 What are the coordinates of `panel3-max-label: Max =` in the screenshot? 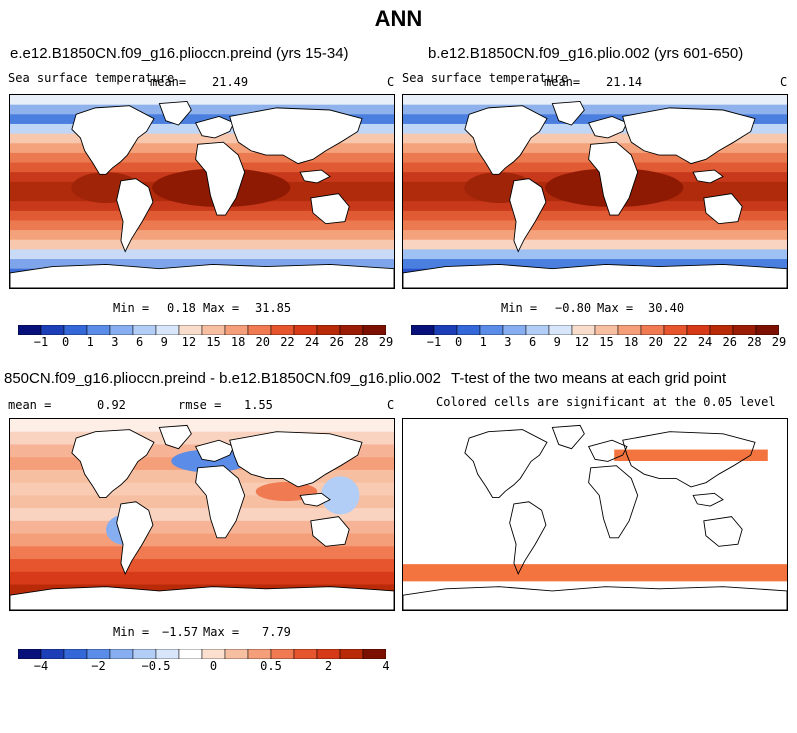 It's located at (221, 632).